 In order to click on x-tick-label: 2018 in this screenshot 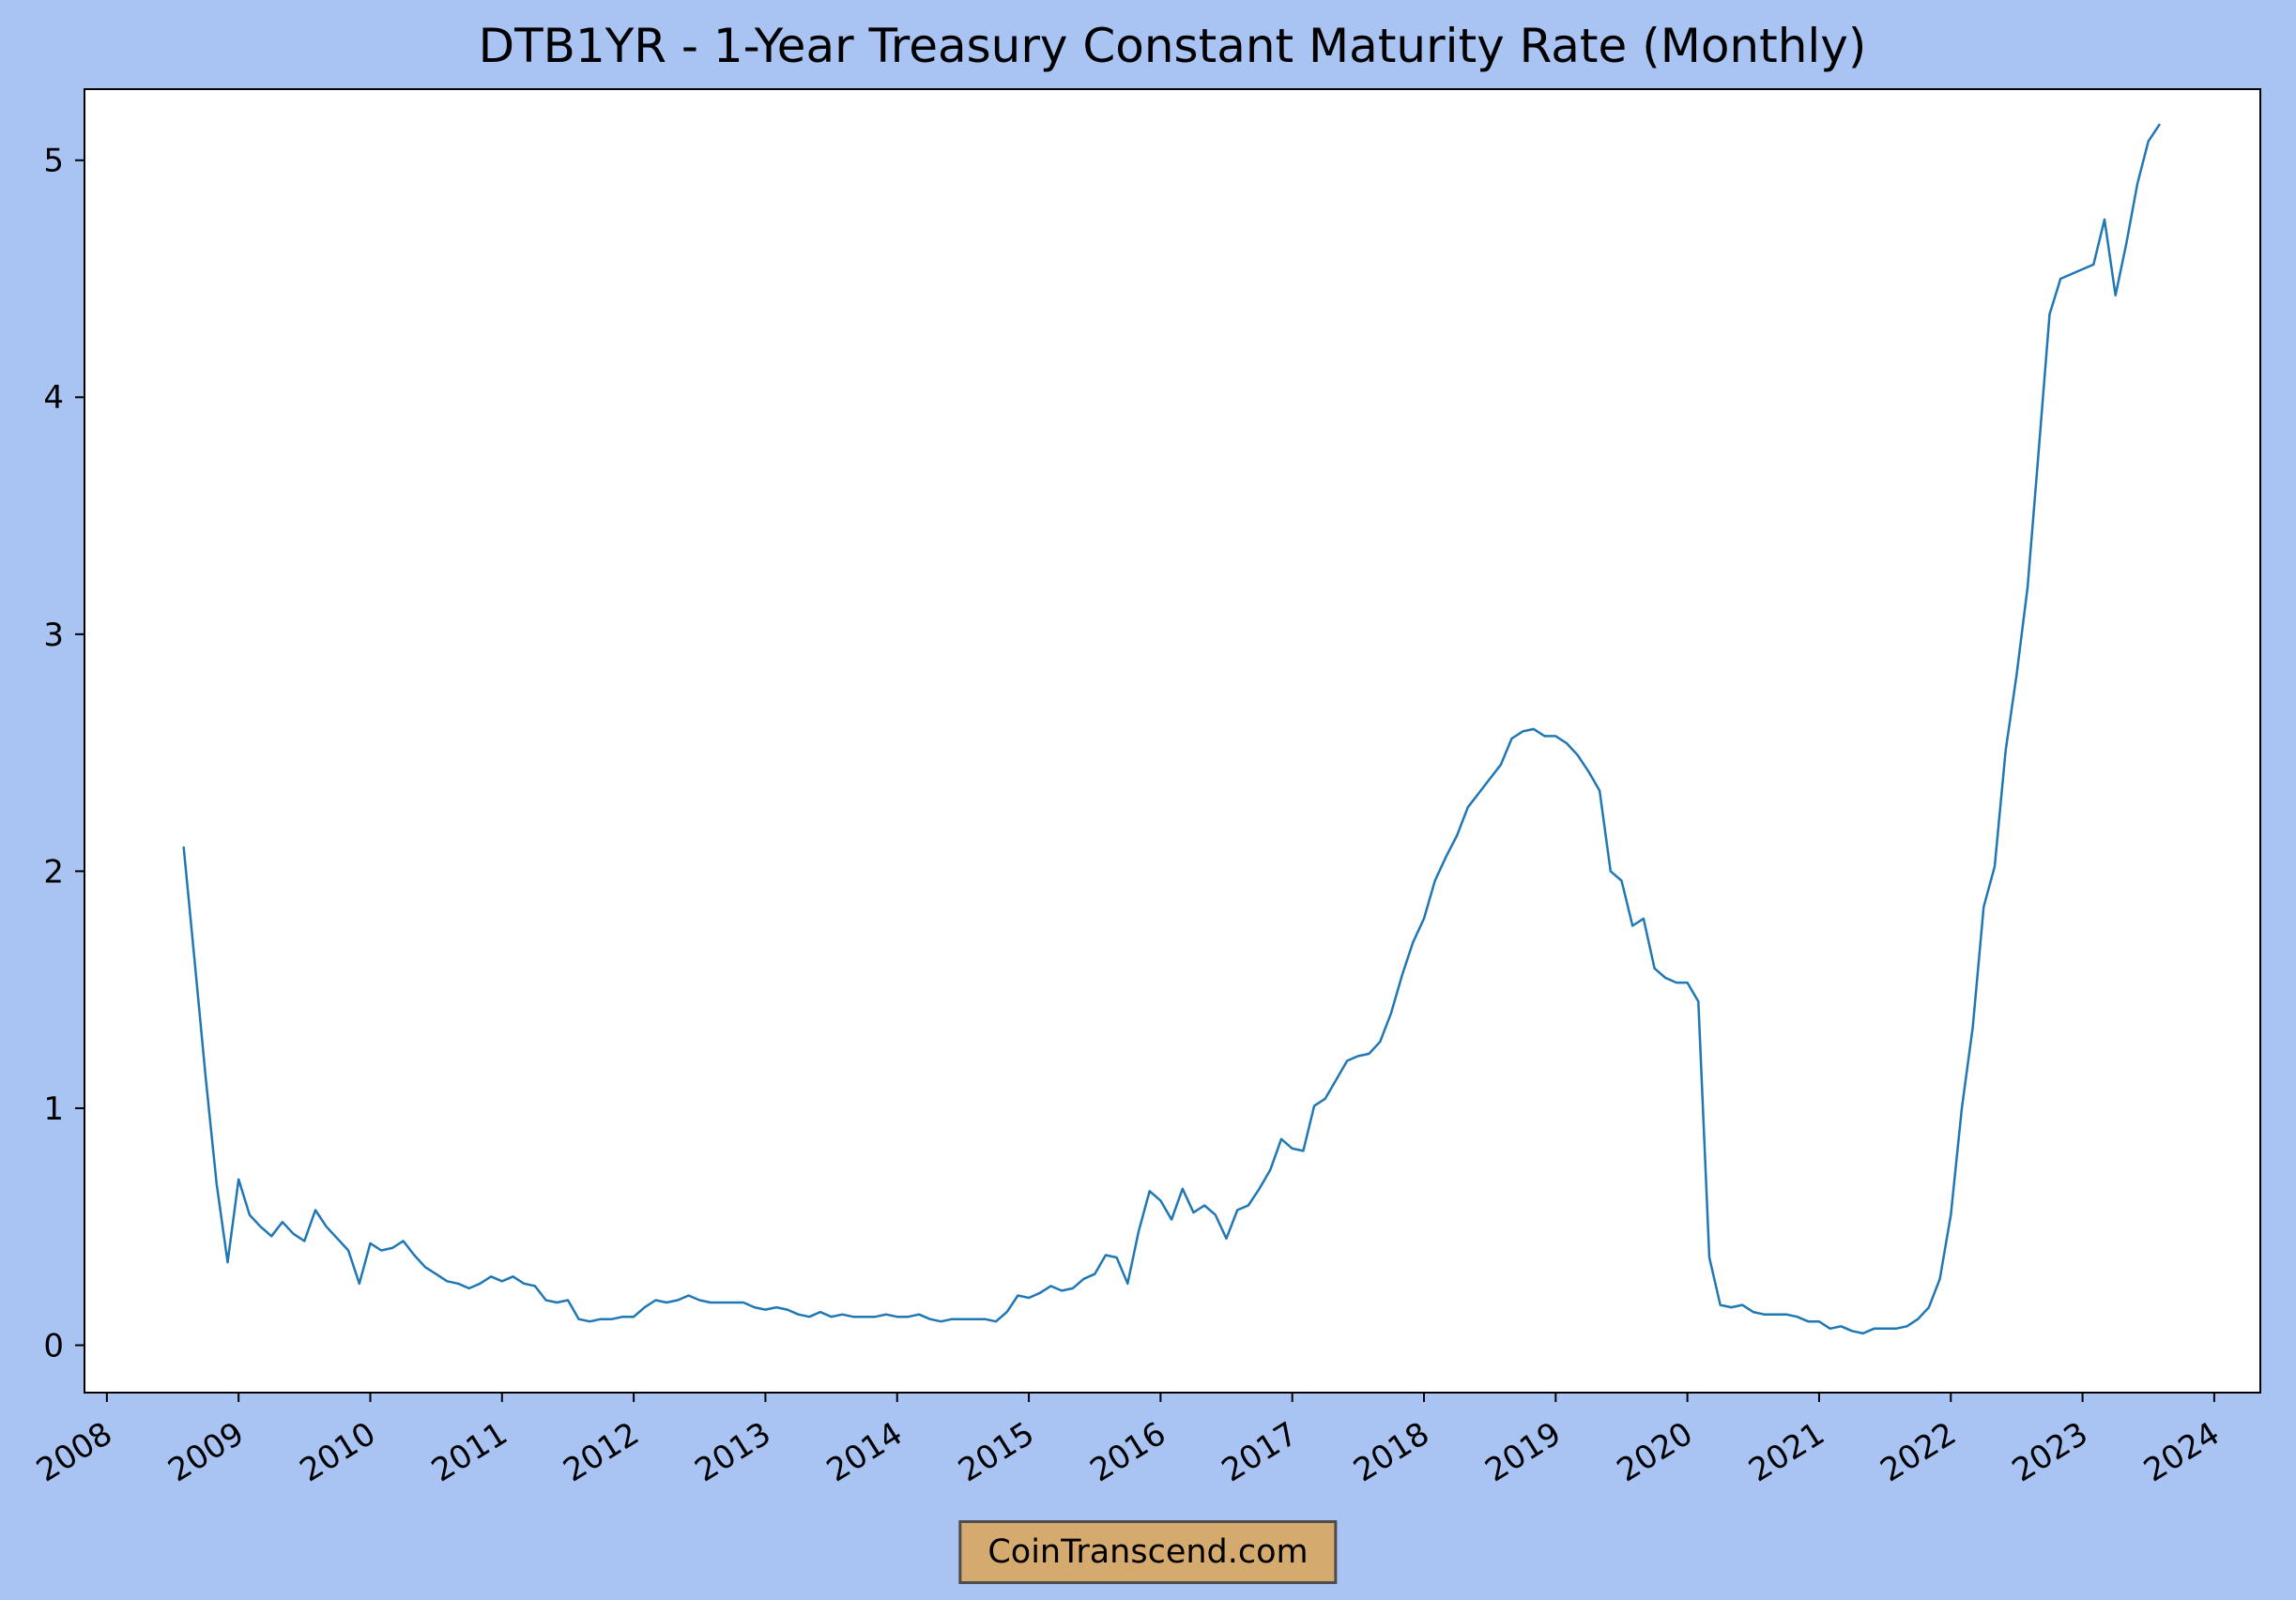, I will do `click(1391, 1452)`.